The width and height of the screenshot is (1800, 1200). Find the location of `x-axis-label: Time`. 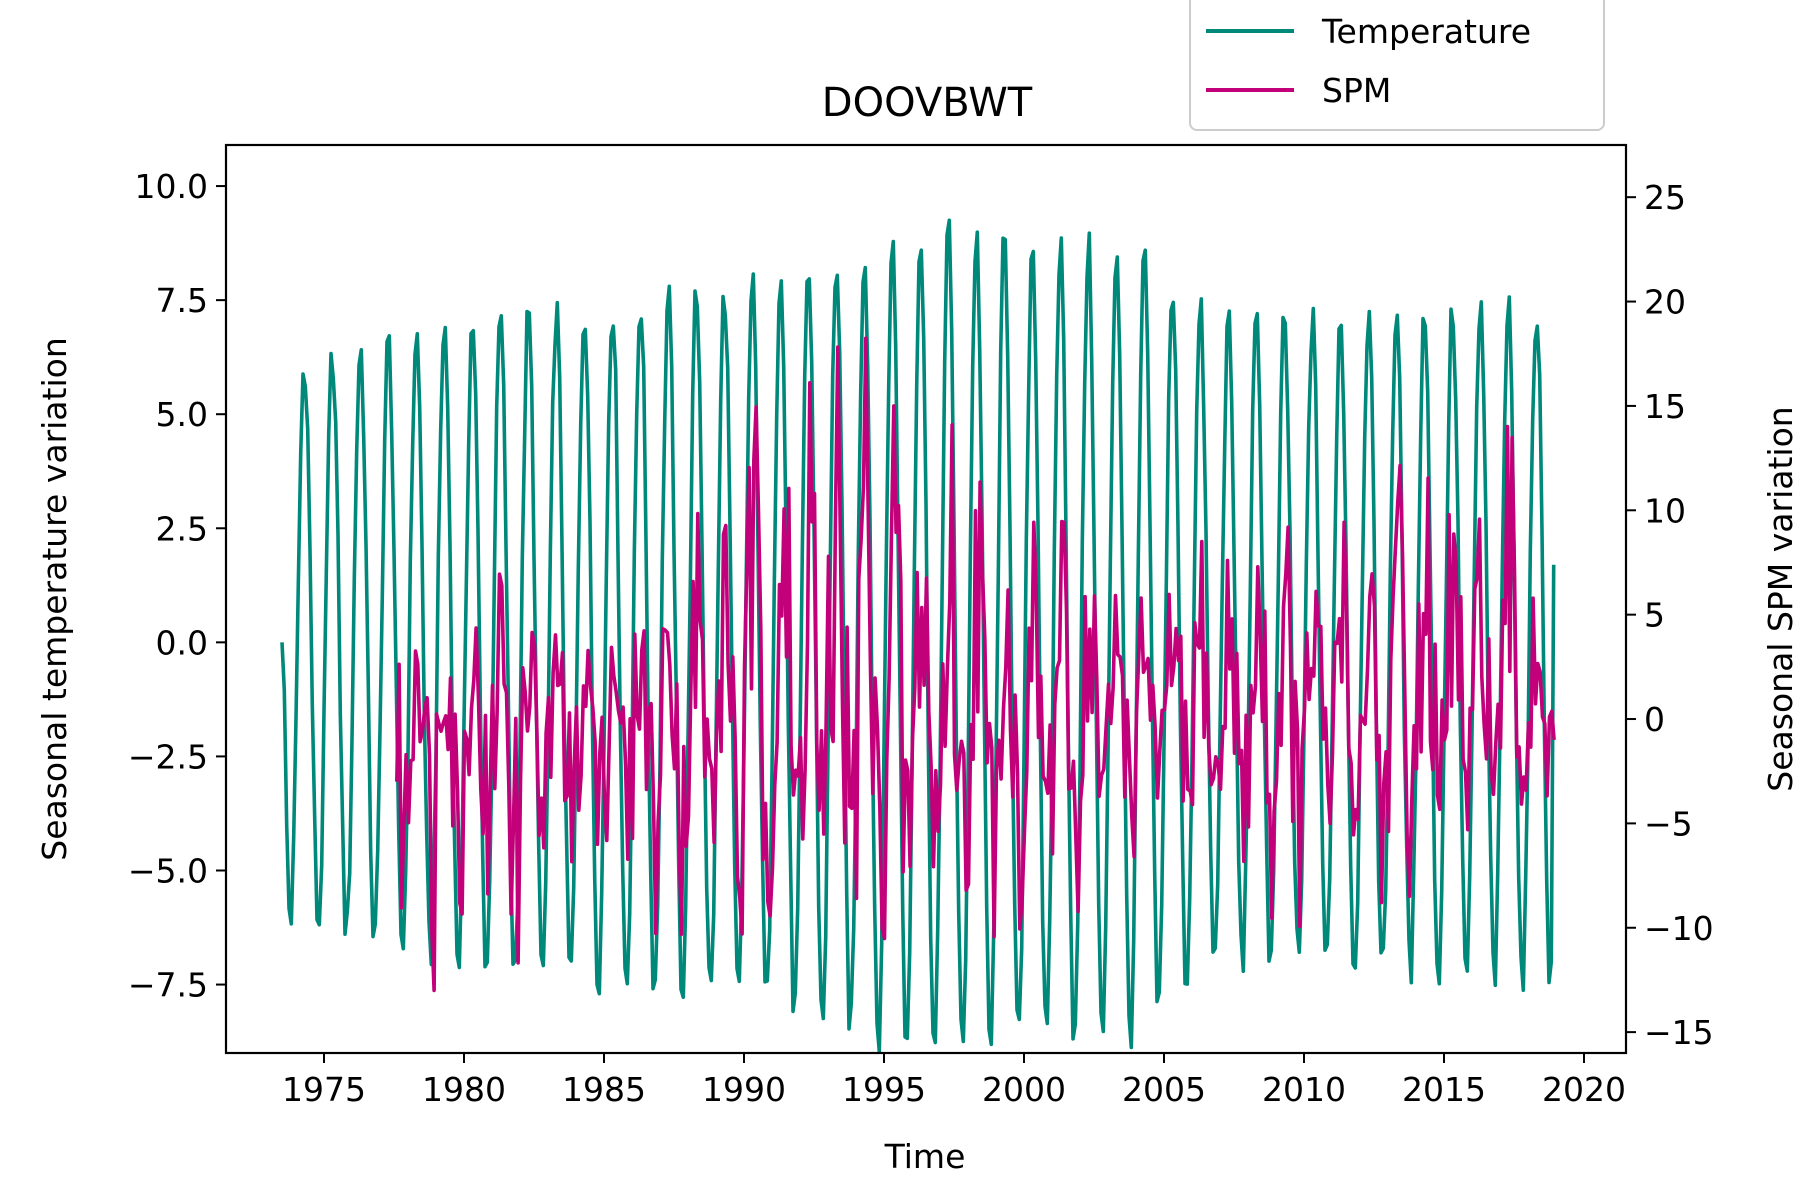

x-axis-label: Time is located at coordinates (925, 1156).